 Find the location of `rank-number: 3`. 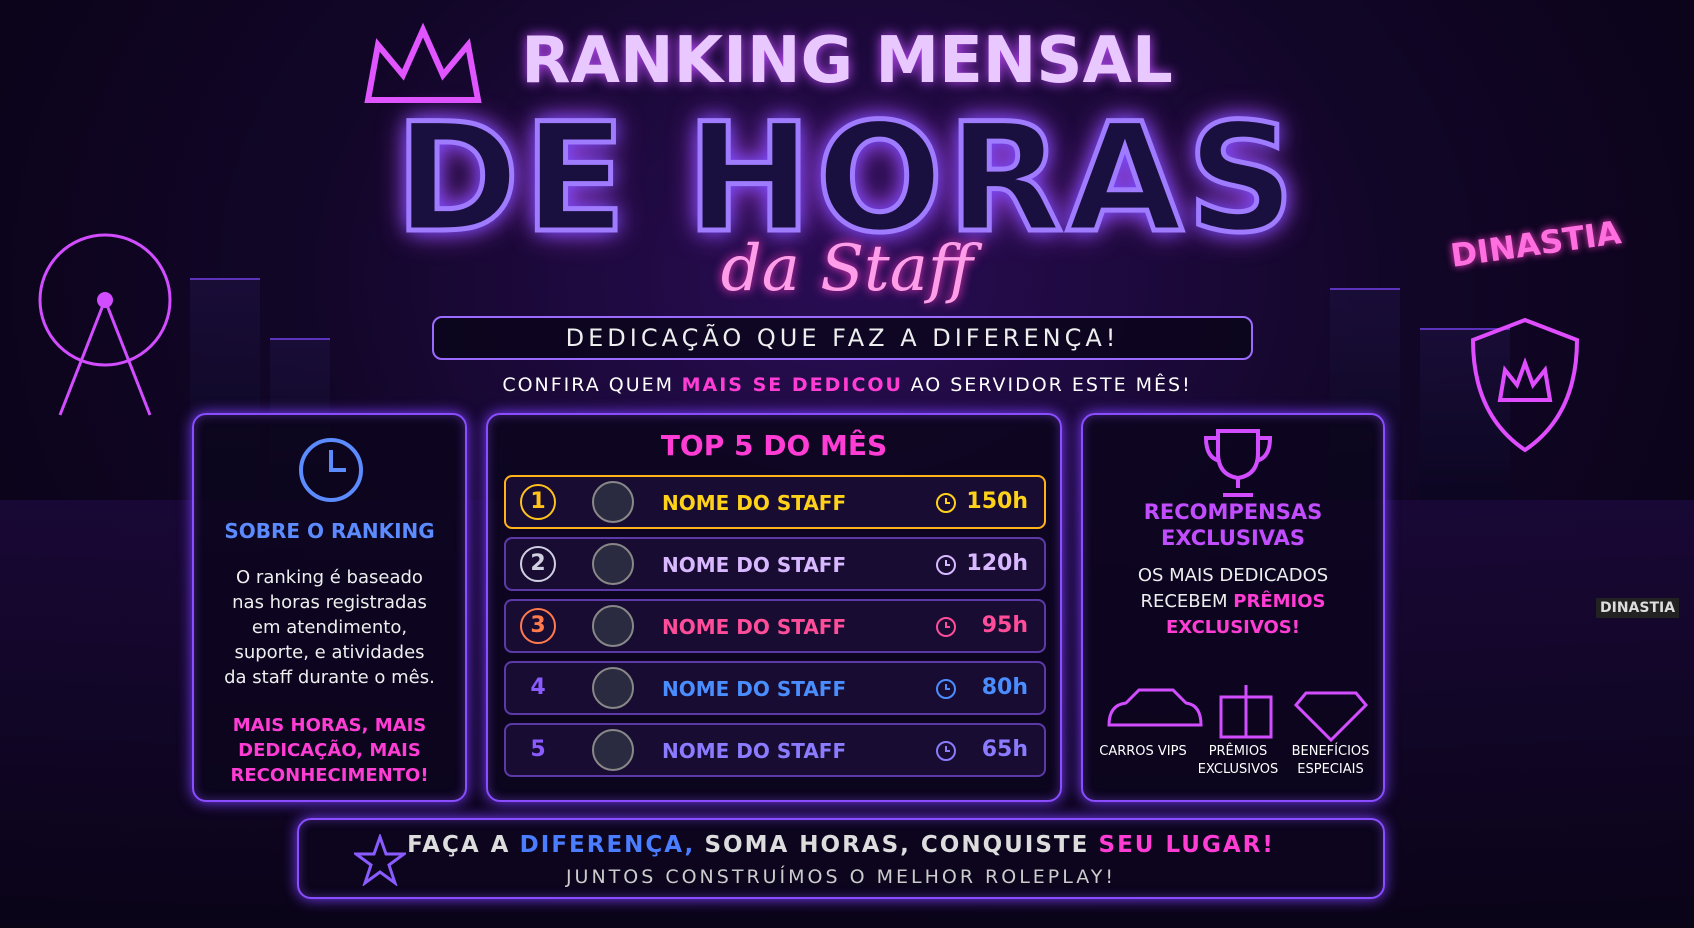

rank-number: 3 is located at coordinates (538, 626).